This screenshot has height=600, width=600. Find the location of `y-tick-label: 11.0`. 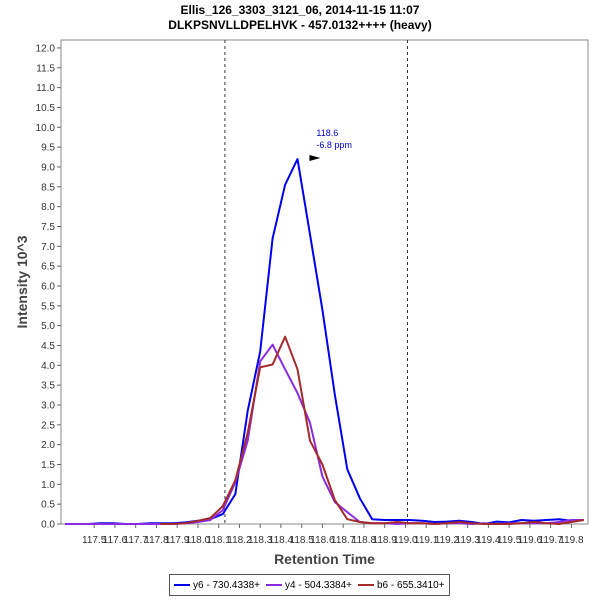

y-tick-label: 11.0 is located at coordinates (45, 88).